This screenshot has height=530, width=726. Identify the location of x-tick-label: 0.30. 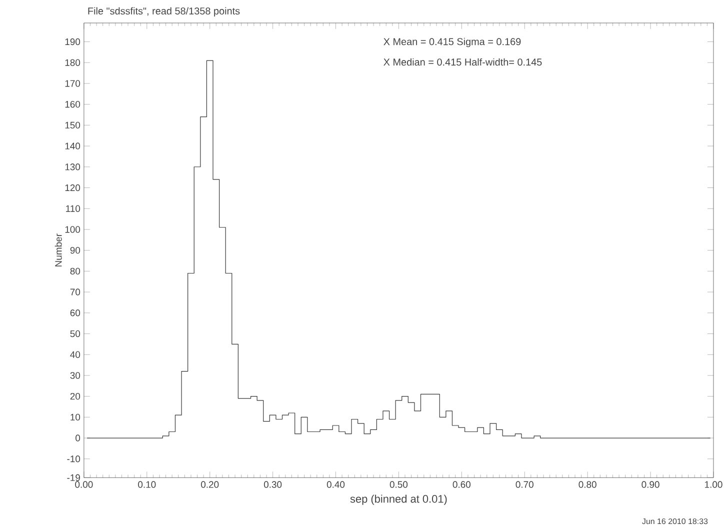
(273, 484).